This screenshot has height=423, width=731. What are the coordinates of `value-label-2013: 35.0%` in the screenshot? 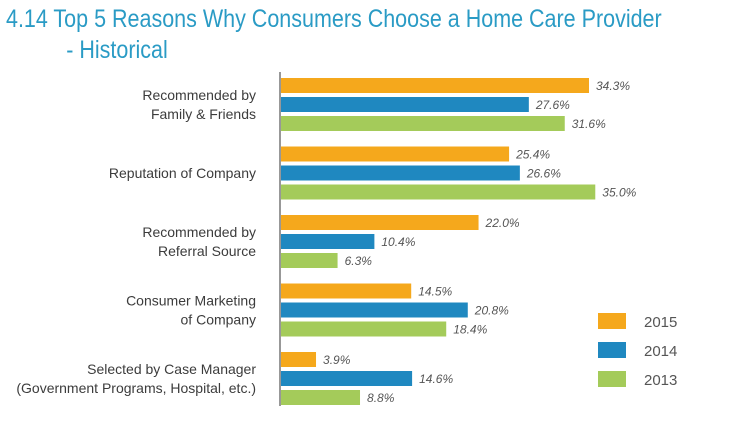 It's located at (619, 193).